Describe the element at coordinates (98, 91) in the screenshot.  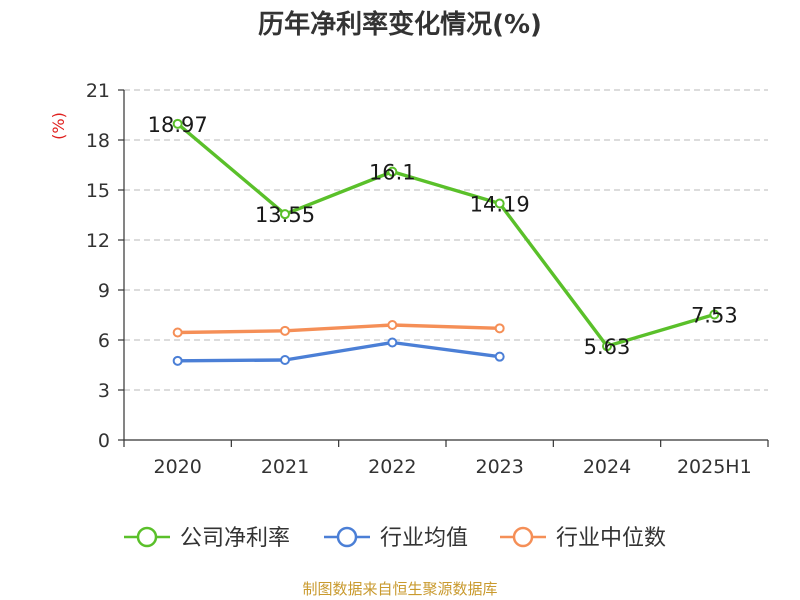
I see `y-tick-label: 21` at that location.